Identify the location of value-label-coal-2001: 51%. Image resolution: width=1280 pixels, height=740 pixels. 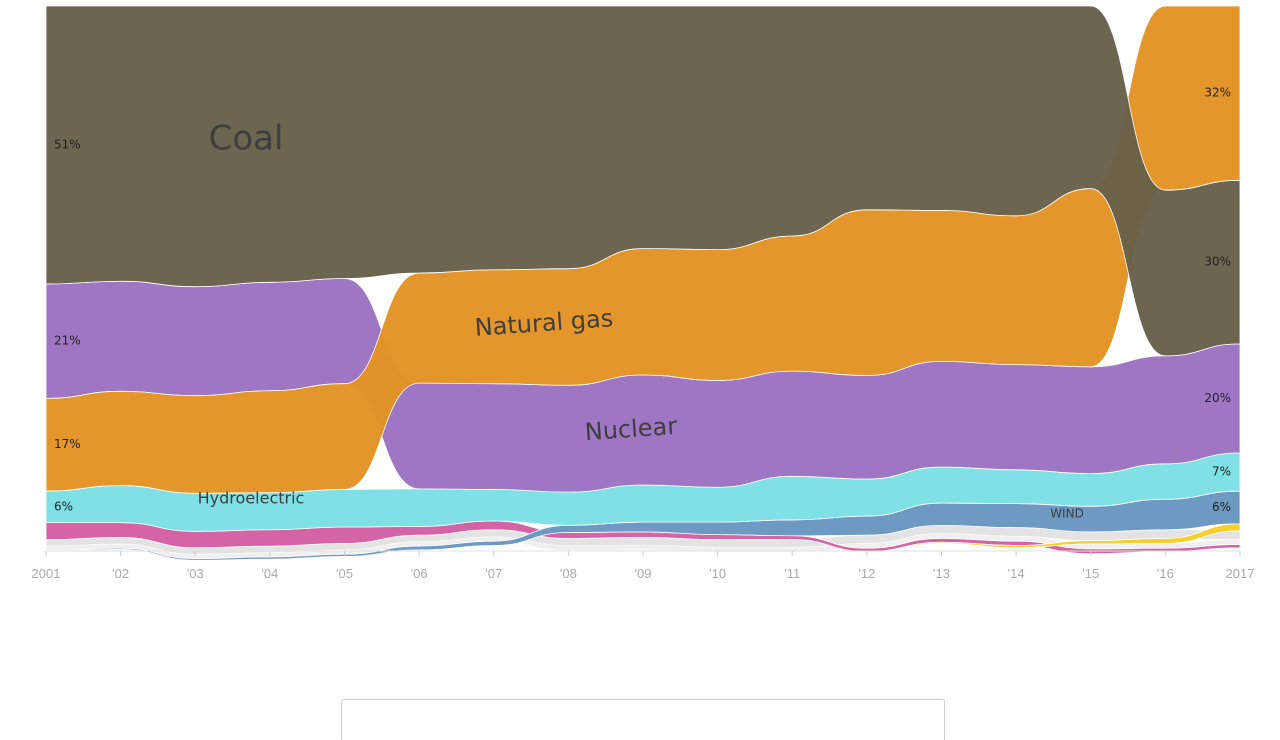
(67, 144).